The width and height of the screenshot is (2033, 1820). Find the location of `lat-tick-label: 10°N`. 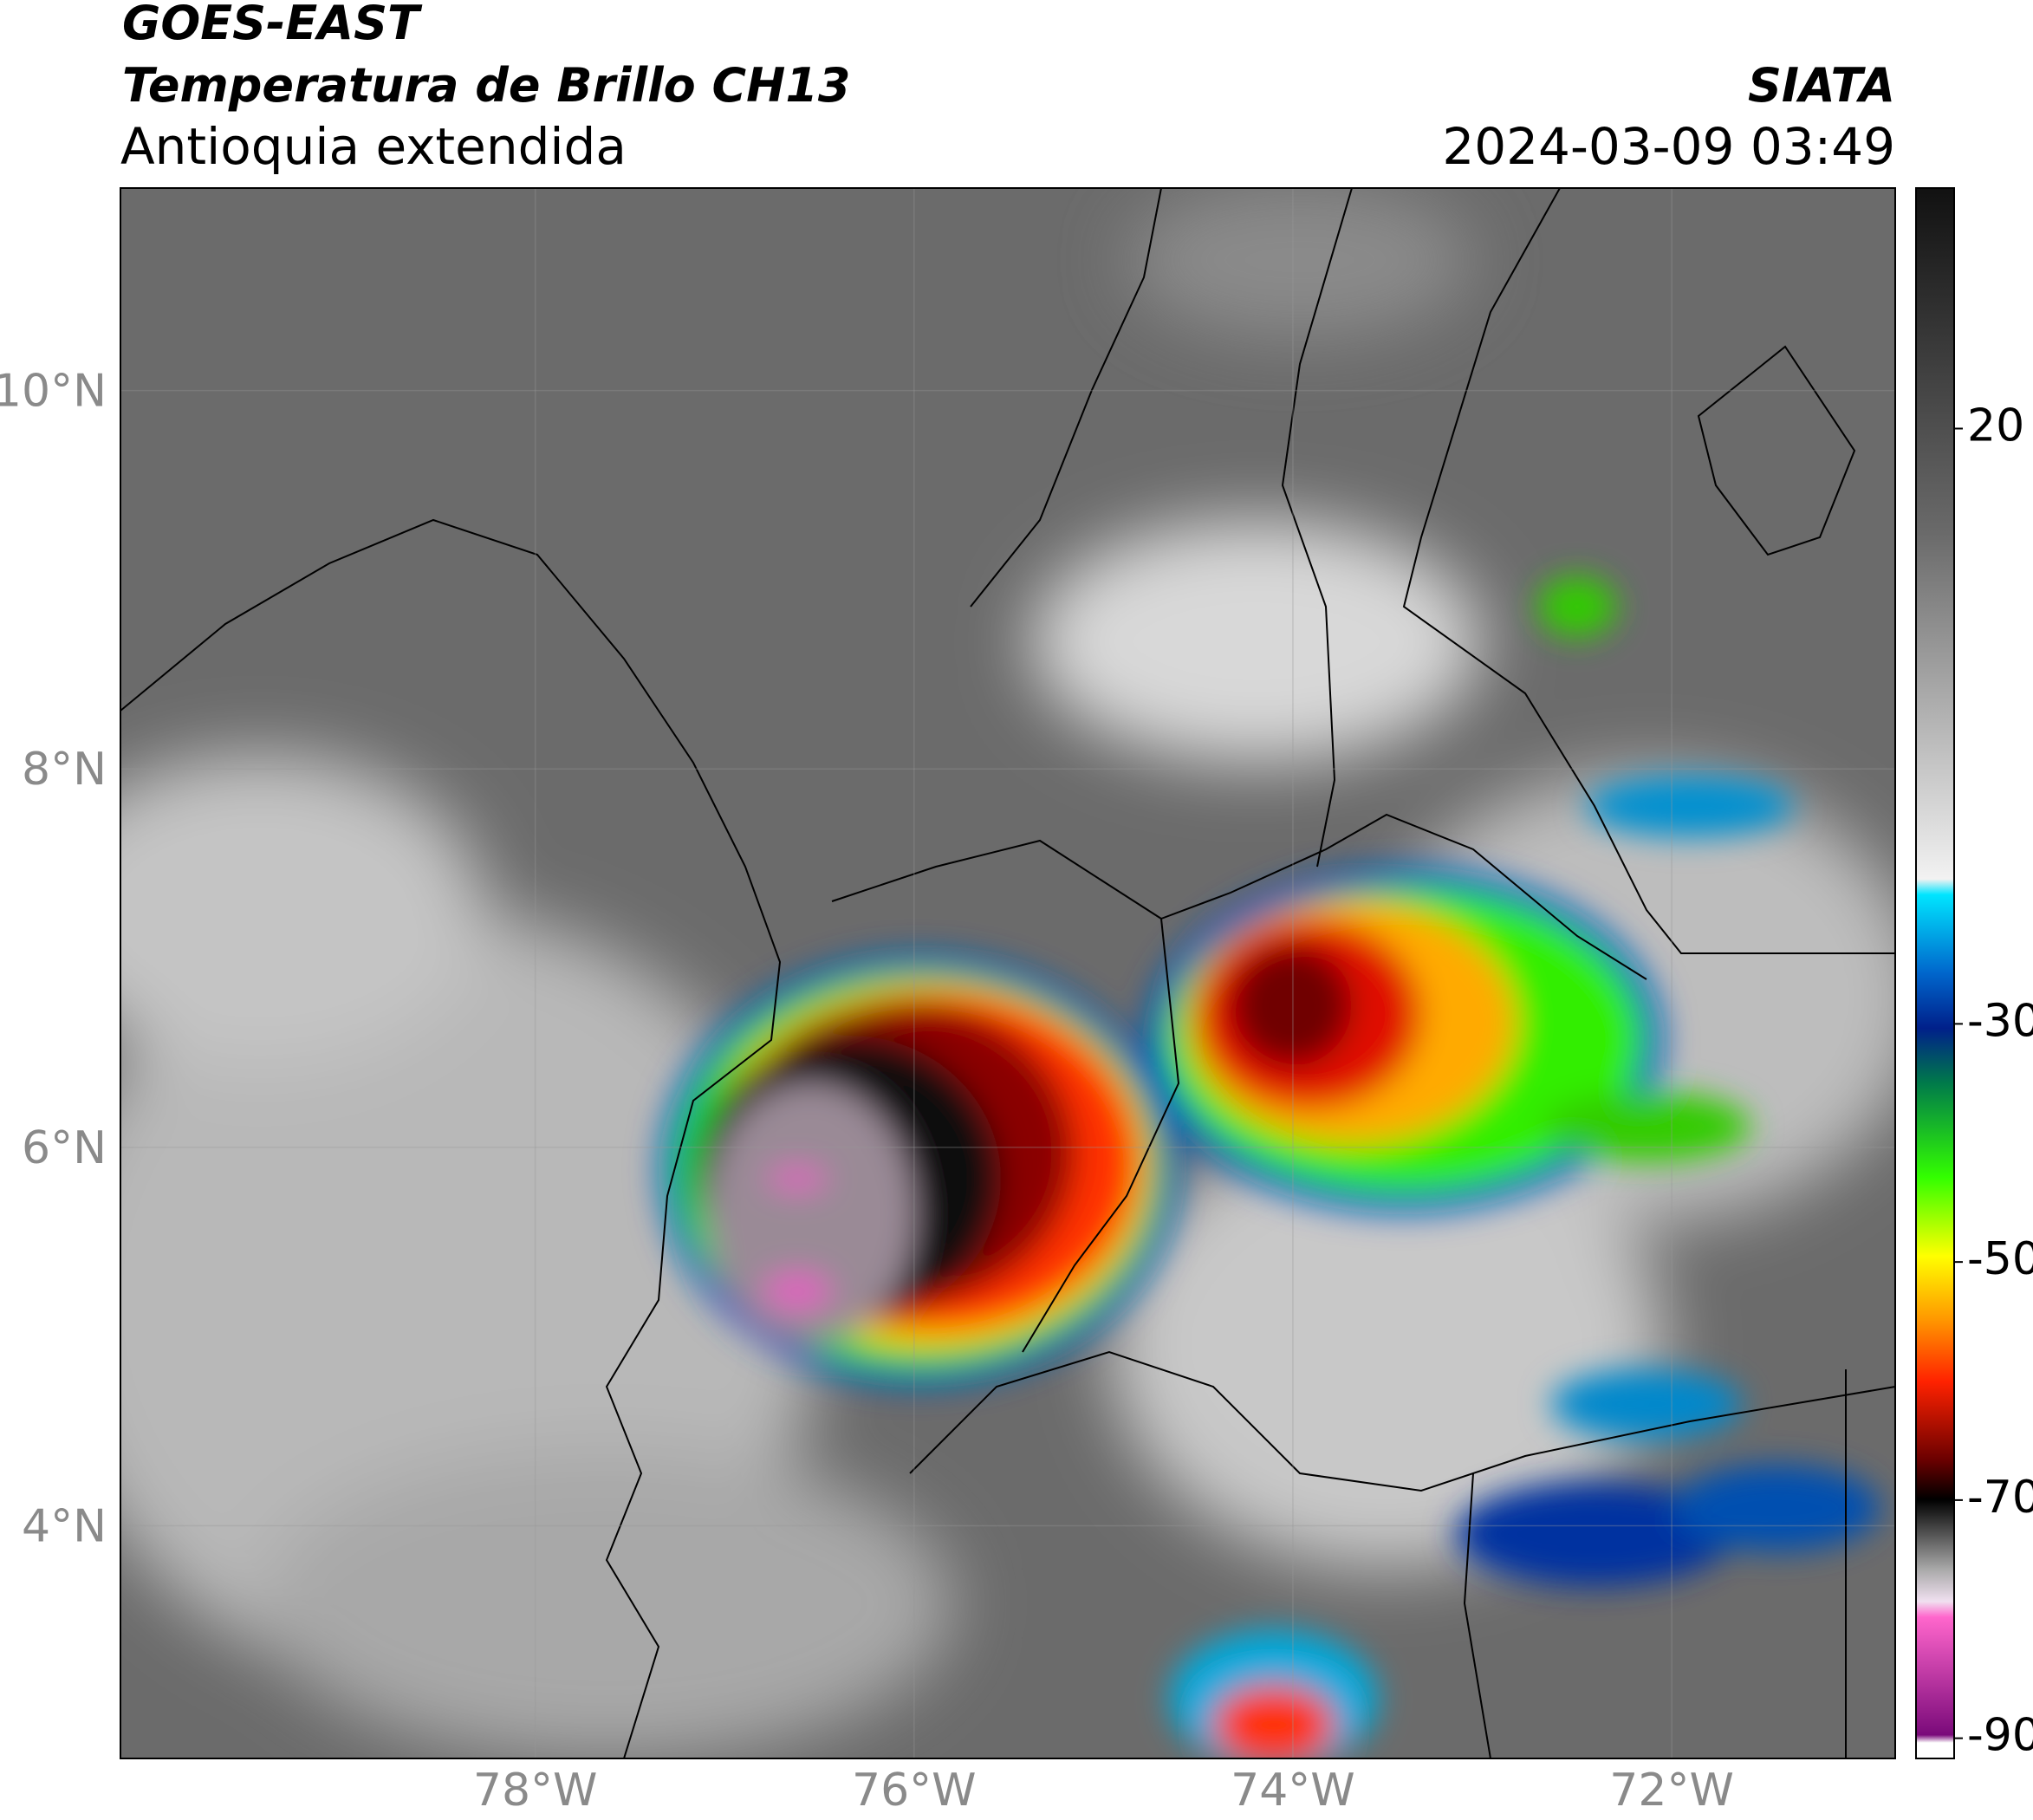

lat-tick-label: 10°N is located at coordinates (53, 392).